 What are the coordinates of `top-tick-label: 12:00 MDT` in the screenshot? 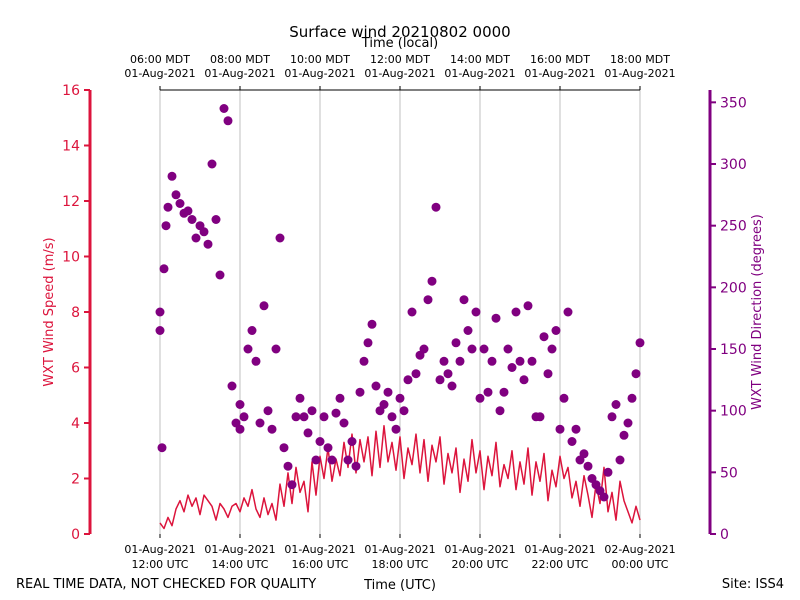 It's located at (400, 59).